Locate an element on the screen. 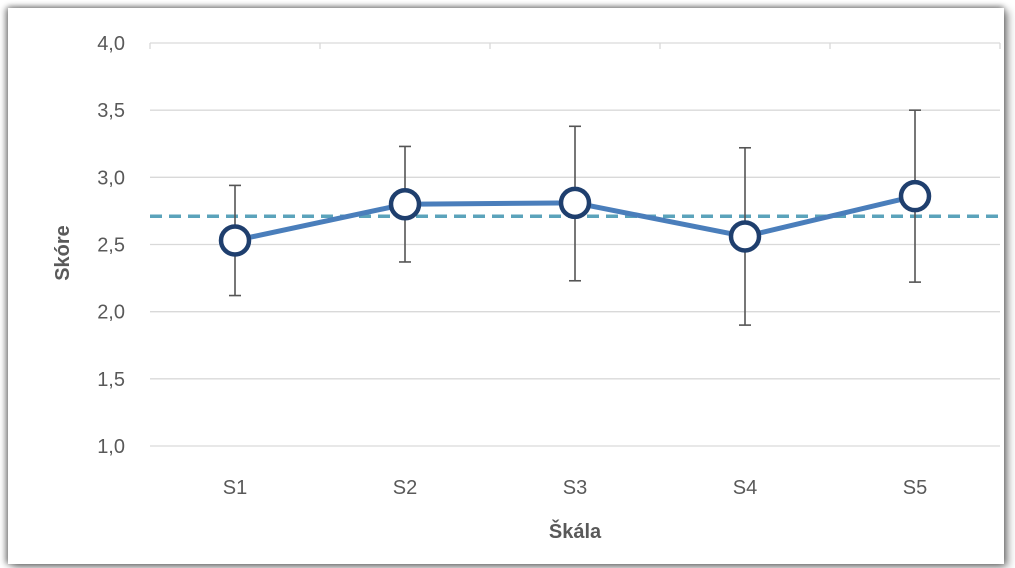 The width and height of the screenshot is (1015, 568). y-tick-label: 4,0 is located at coordinates (111, 44).